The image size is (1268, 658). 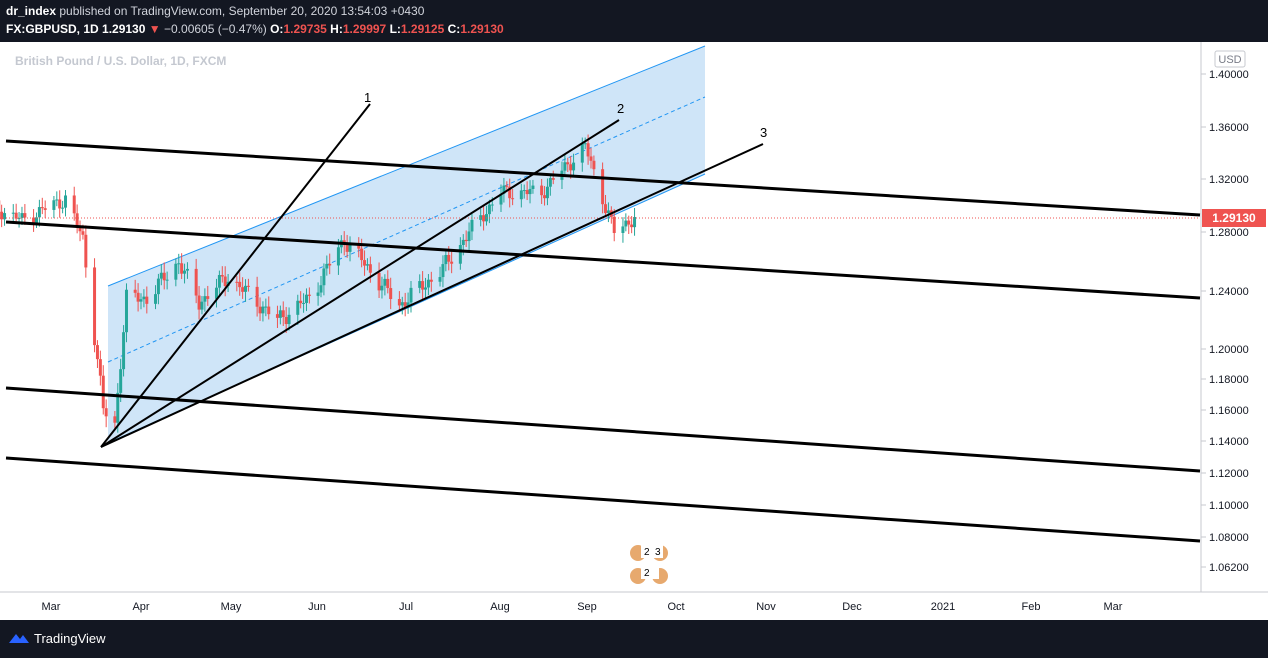 I want to click on time-tick-label: Oct, so click(x=675, y=607).